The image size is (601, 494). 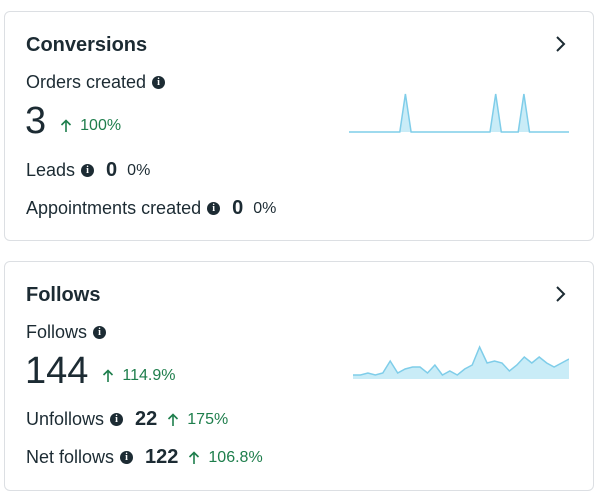 I want to click on orders-created-change: 100%, so click(x=90, y=126).